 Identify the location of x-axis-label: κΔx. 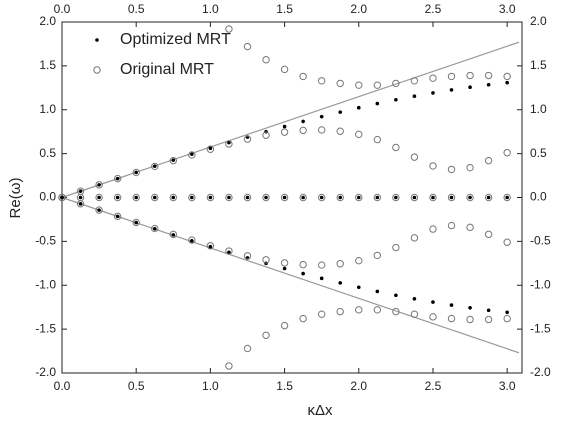
(320, 410).